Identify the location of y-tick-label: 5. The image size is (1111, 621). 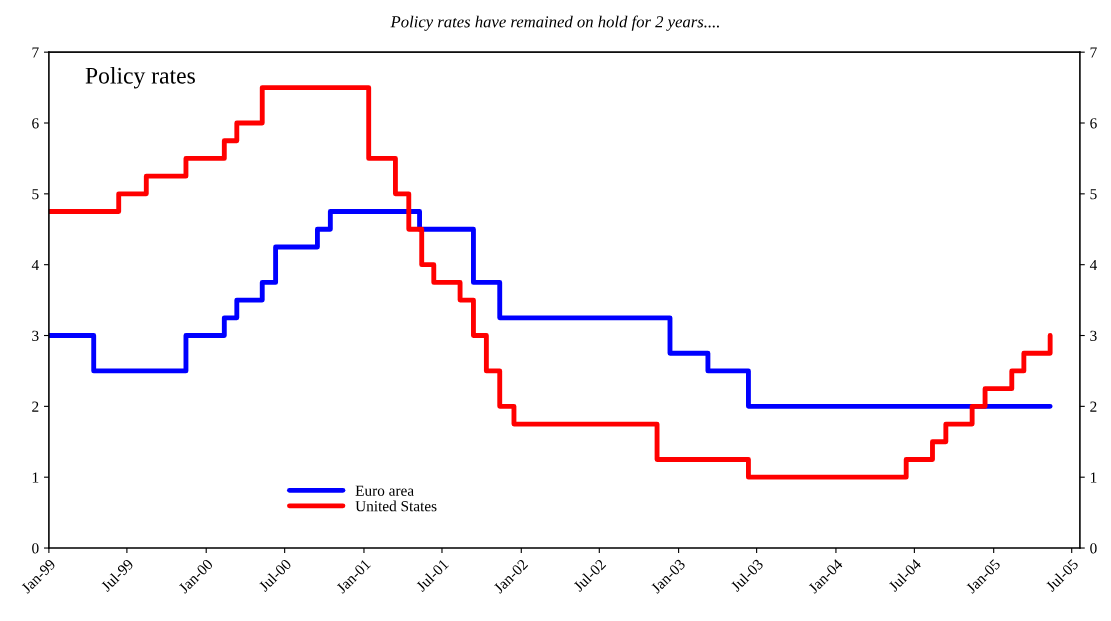
(35, 194).